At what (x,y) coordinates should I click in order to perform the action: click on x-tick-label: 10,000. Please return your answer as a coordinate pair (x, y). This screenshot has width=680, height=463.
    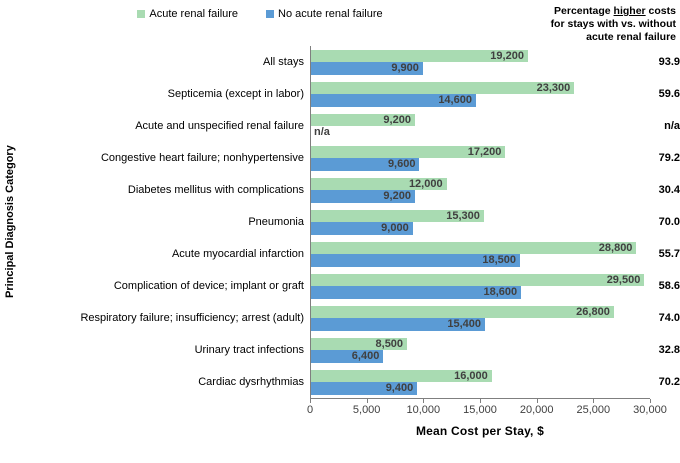
    Looking at the image, I should click on (423, 410).